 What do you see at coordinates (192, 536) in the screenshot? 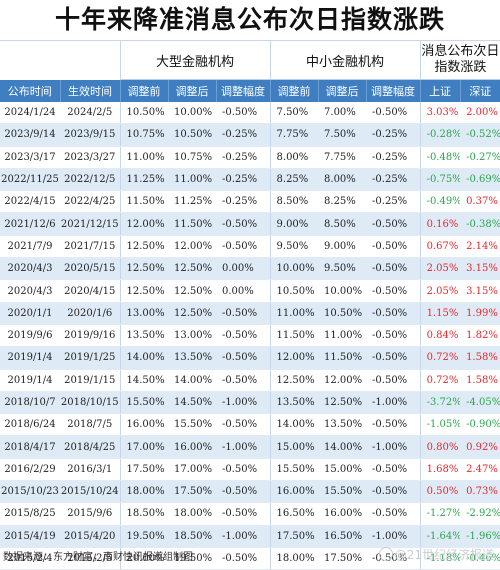
I see `table-cell: 18.50%` at bounding box center [192, 536].